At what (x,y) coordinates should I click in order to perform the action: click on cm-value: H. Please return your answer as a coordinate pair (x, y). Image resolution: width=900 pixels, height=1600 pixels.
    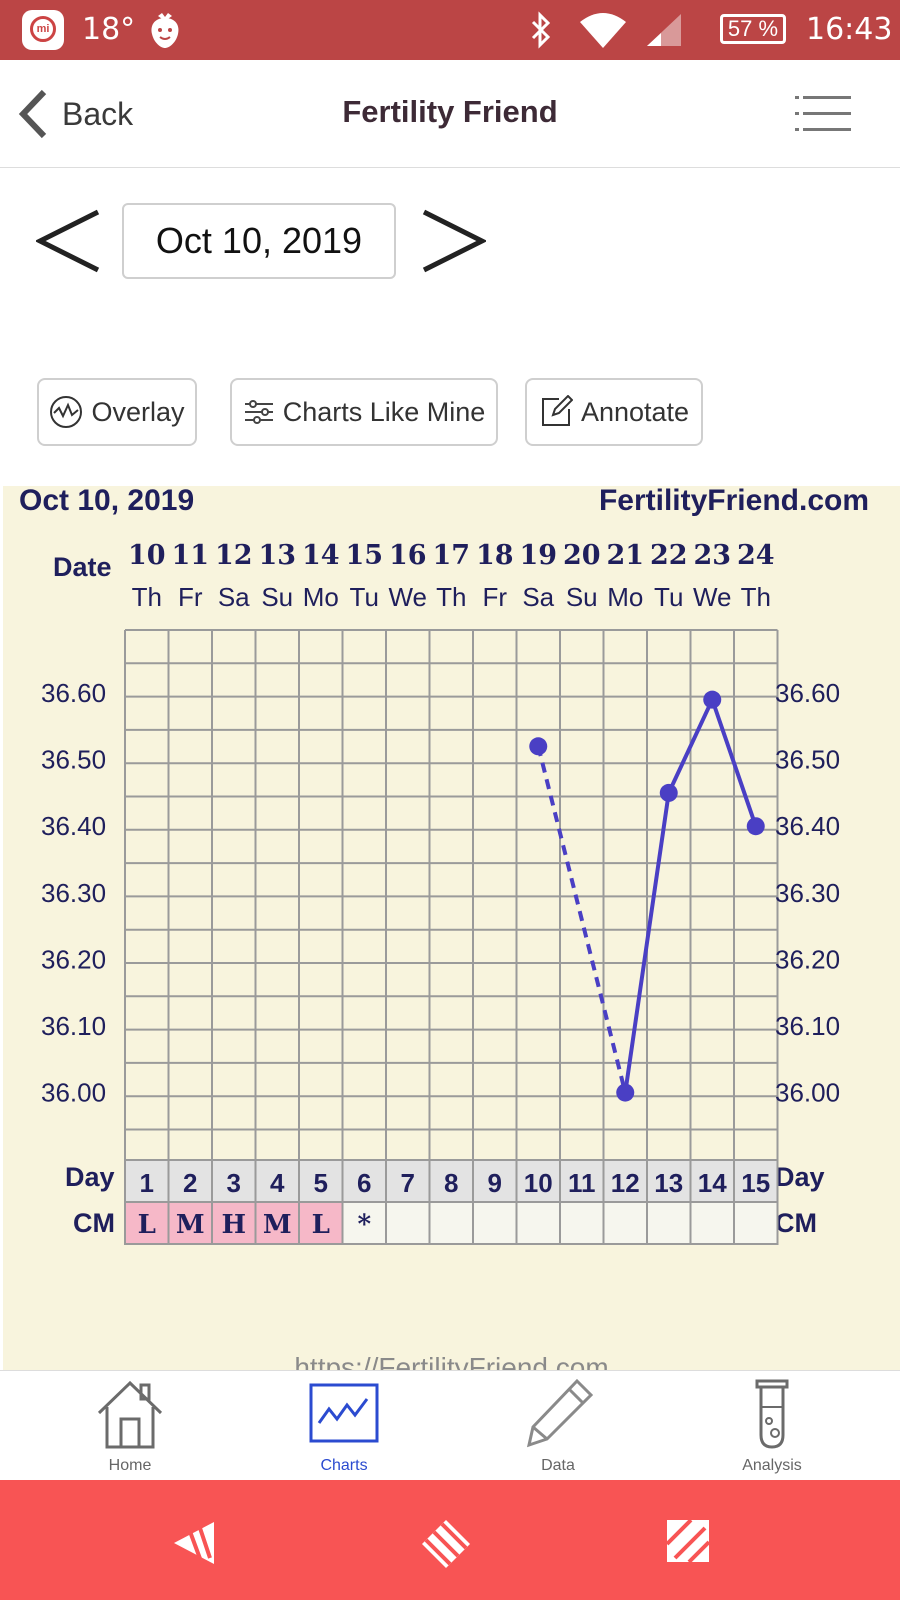
    Looking at the image, I should click on (233, 1225).